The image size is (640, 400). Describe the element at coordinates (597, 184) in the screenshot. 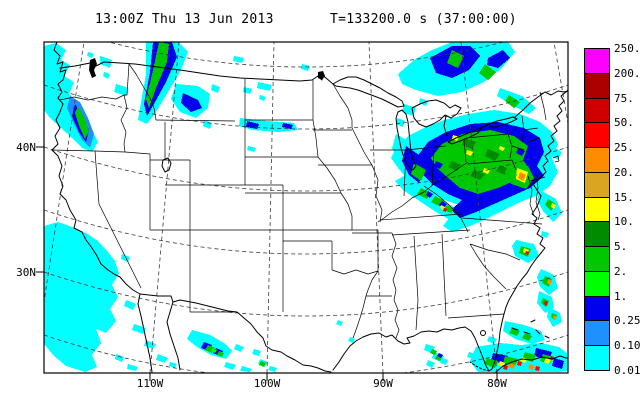

I see `colorbar-swatch-gold` at that location.